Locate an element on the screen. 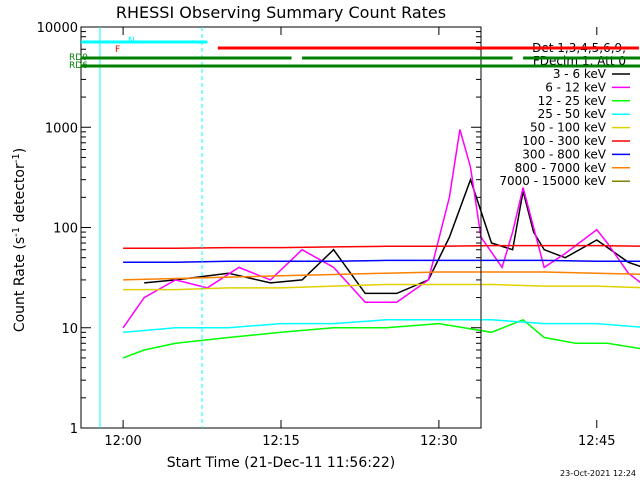 This screenshot has height=480, width=640. y-tick-label: 10000 is located at coordinates (57, 28).